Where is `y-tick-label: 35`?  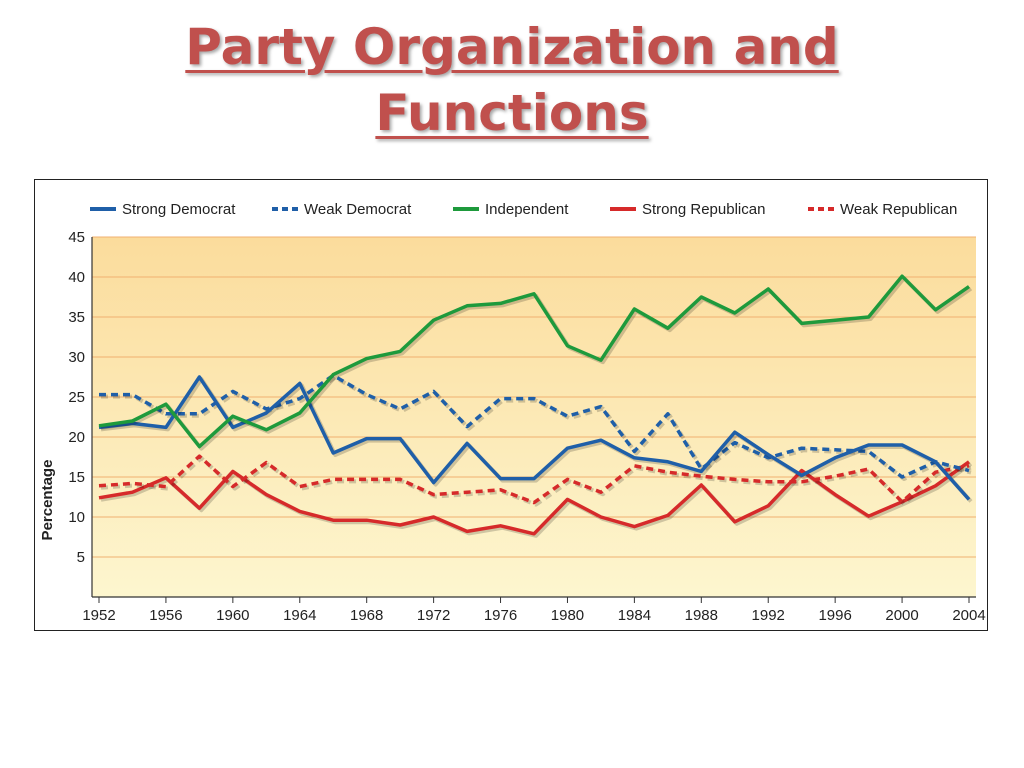
y-tick-label: 35 is located at coordinates (76, 317).